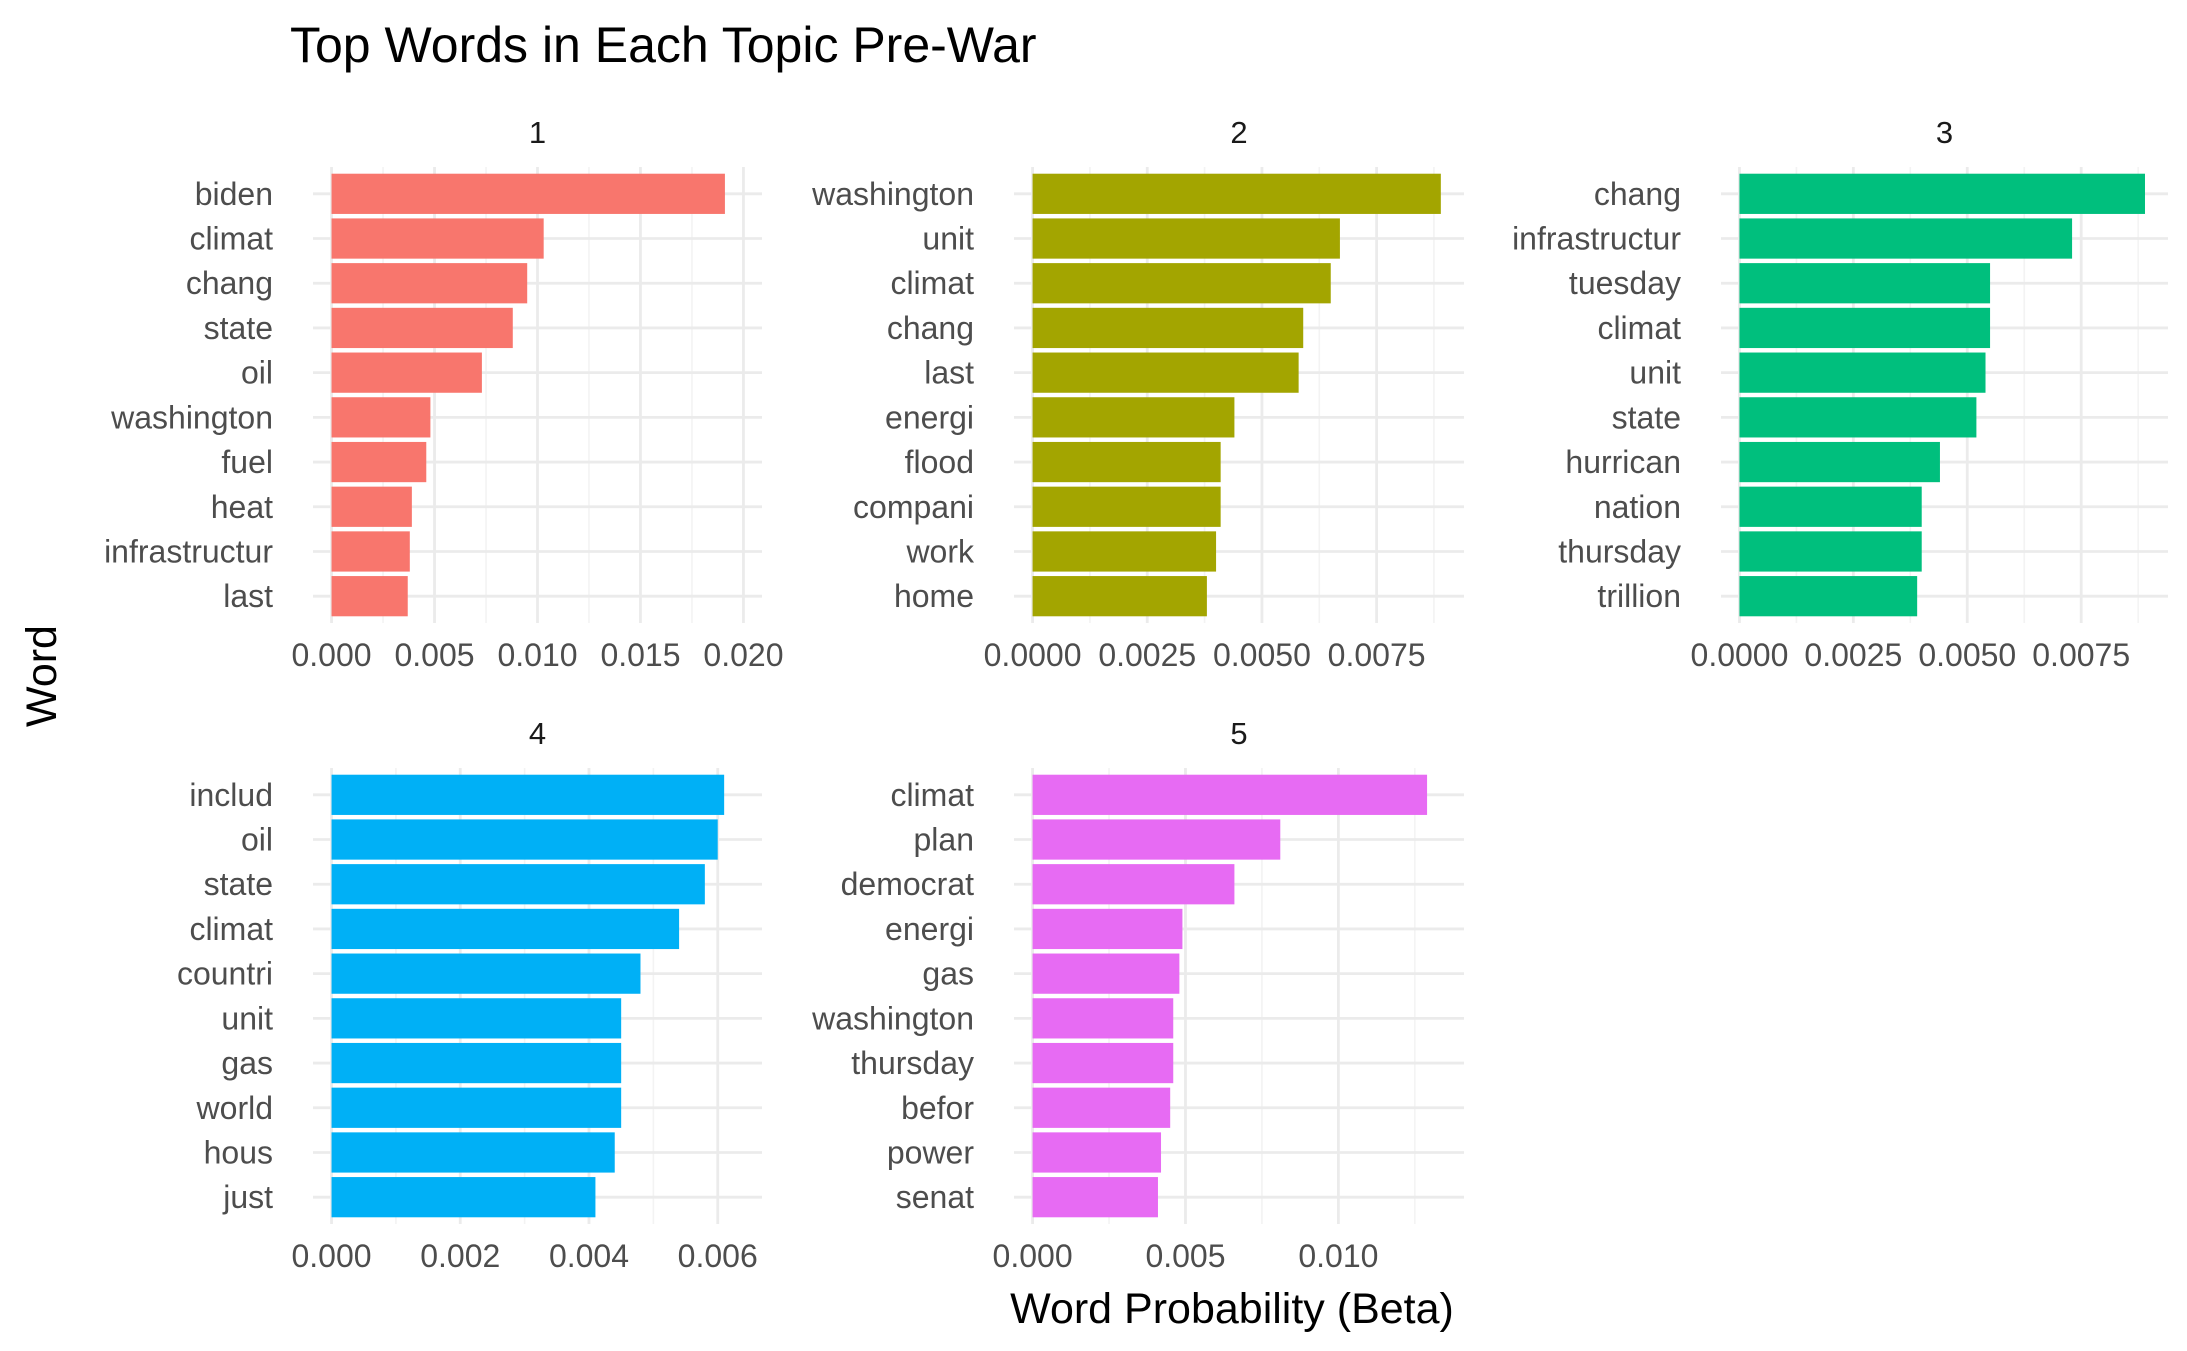  Describe the element at coordinates (1862, 372) in the screenshot. I see `bar-unit` at that location.